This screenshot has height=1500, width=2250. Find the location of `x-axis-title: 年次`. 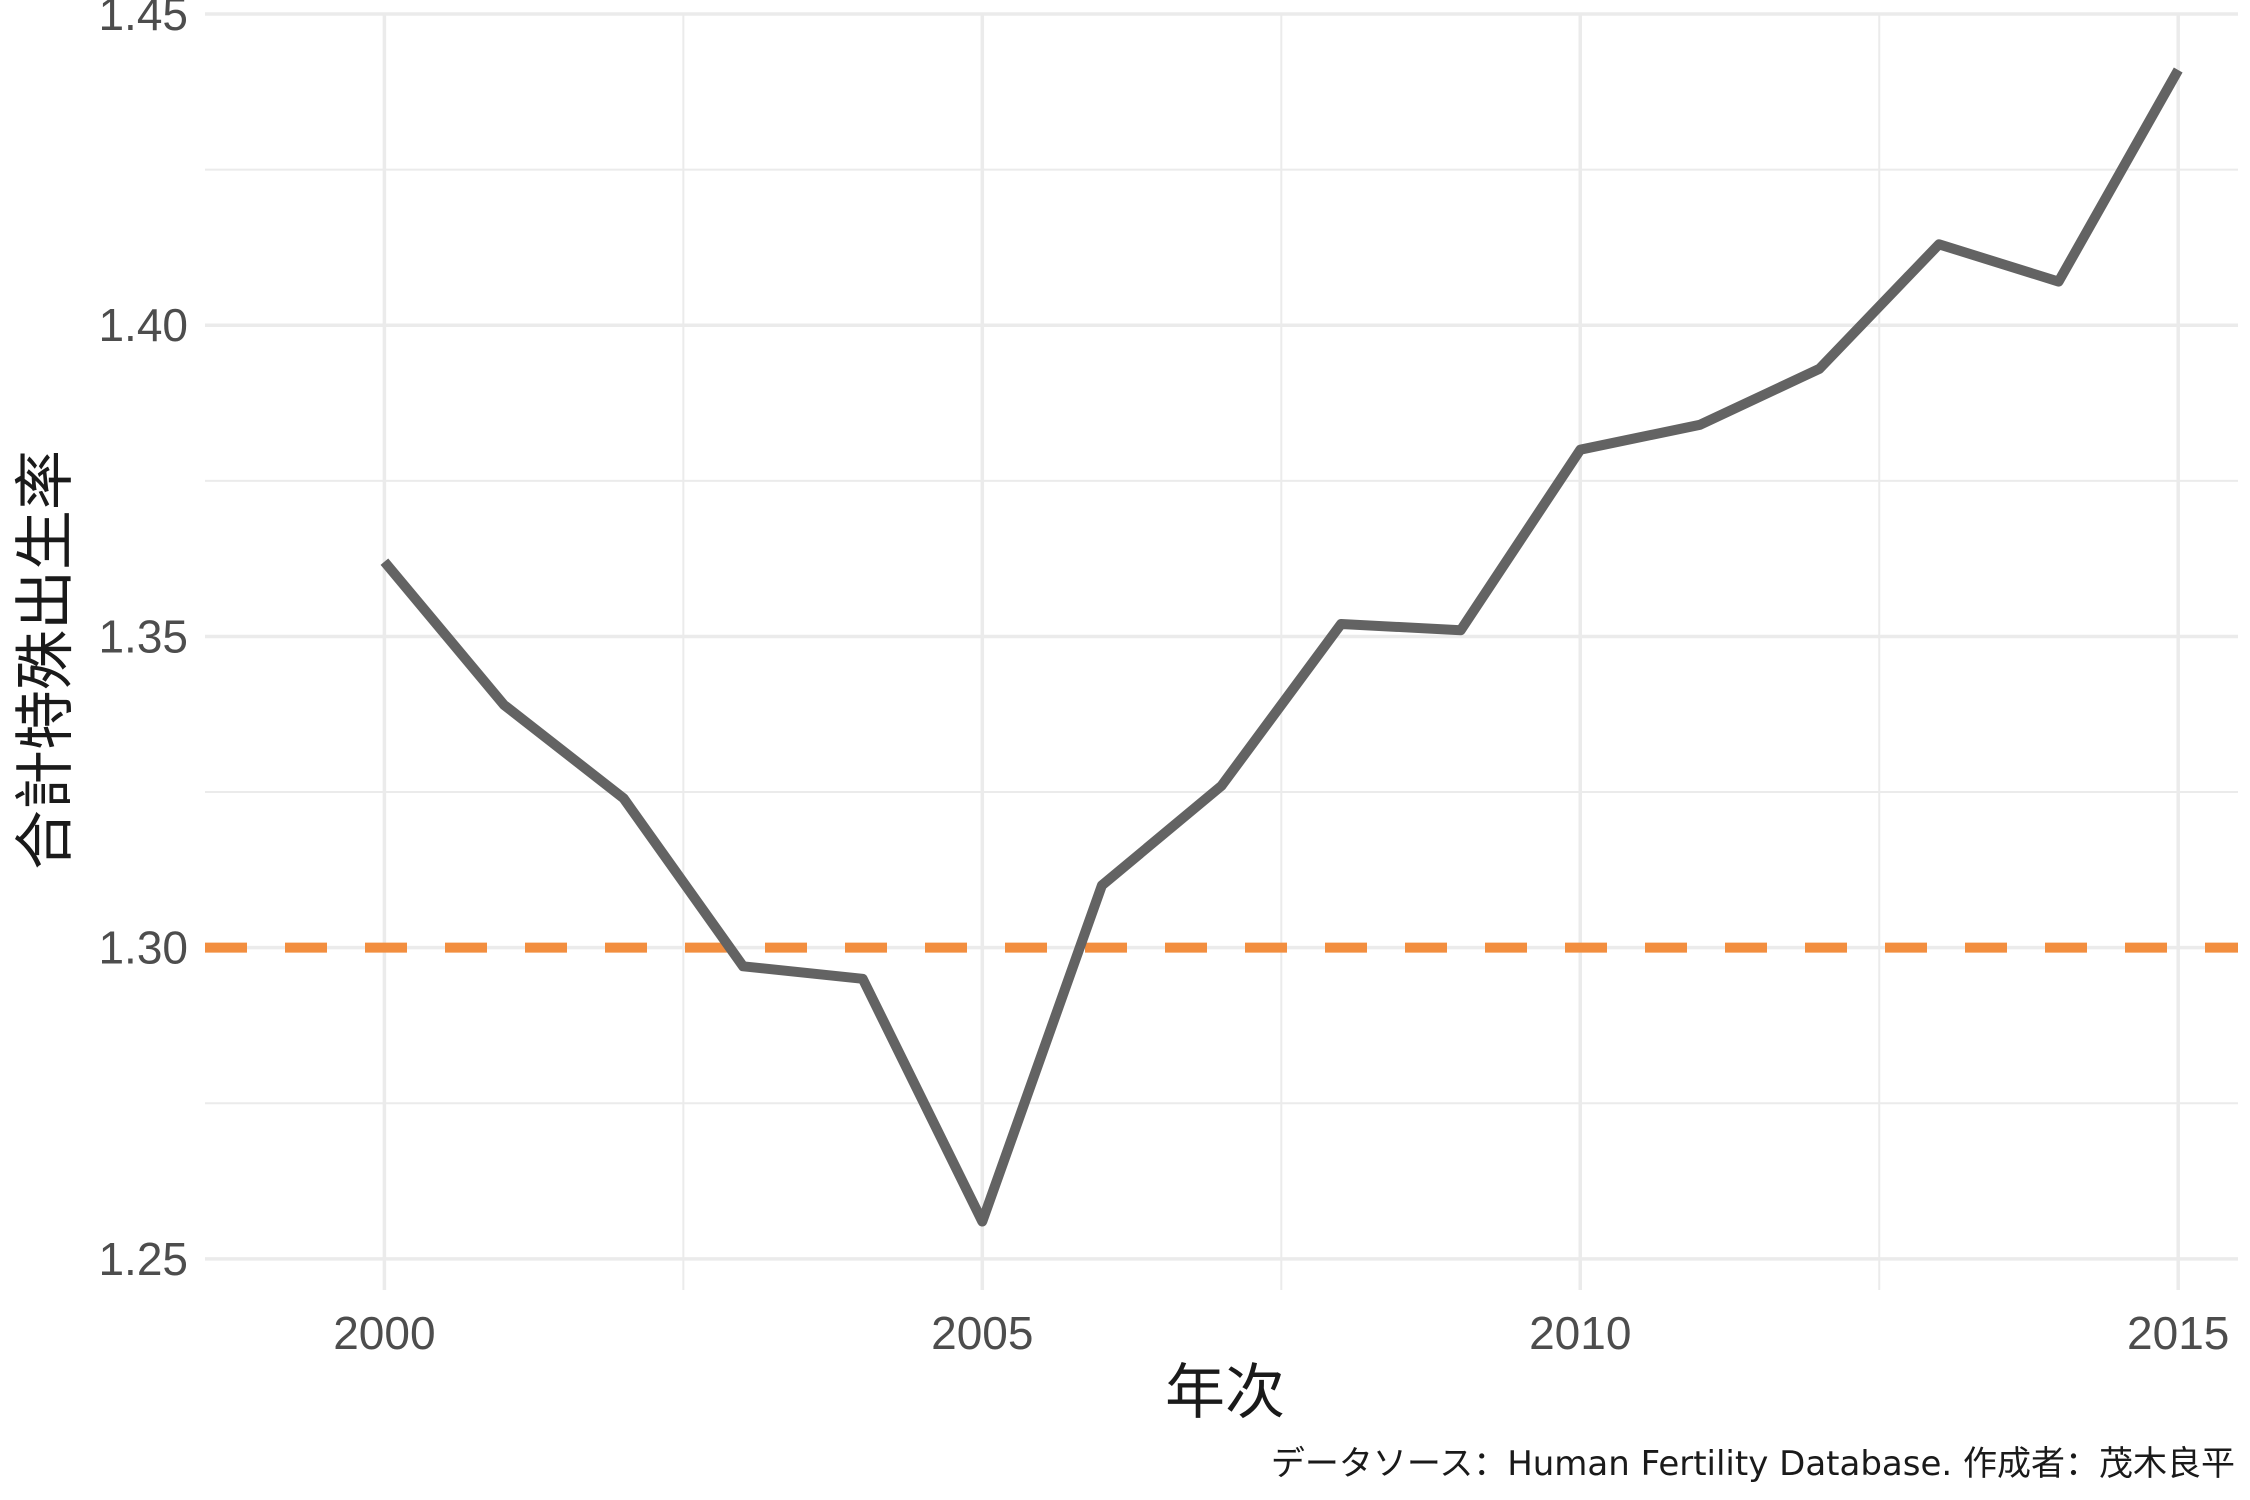

x-axis-title: 年次 is located at coordinates (1225, 1393).